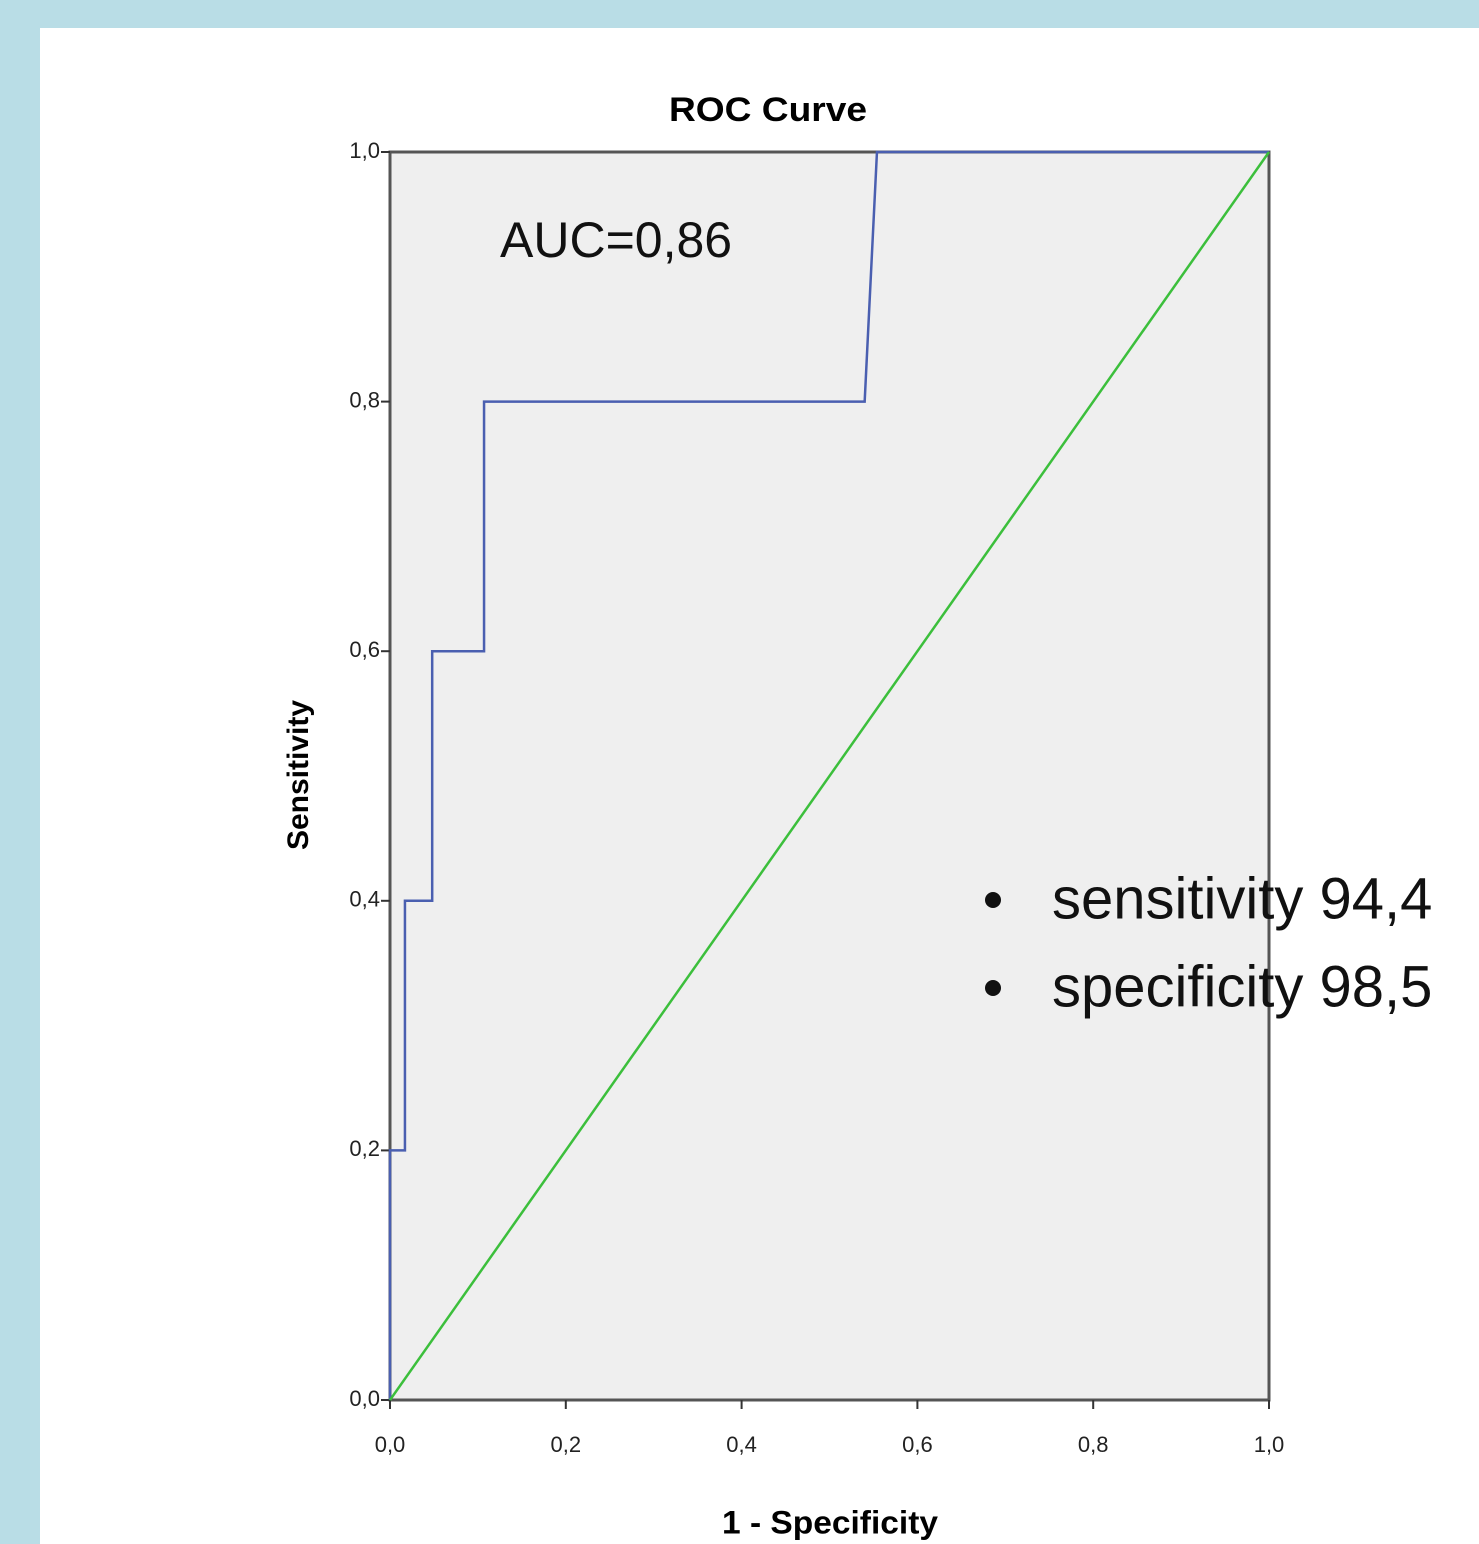 This screenshot has width=1479, height=1544. Describe the element at coordinates (364, 399) in the screenshot. I see `y-tick-label: 0,8` at that location.